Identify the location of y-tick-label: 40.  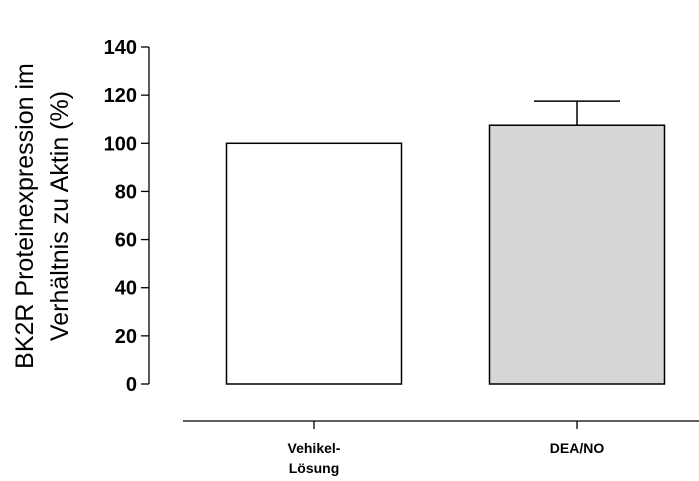
(126, 289).